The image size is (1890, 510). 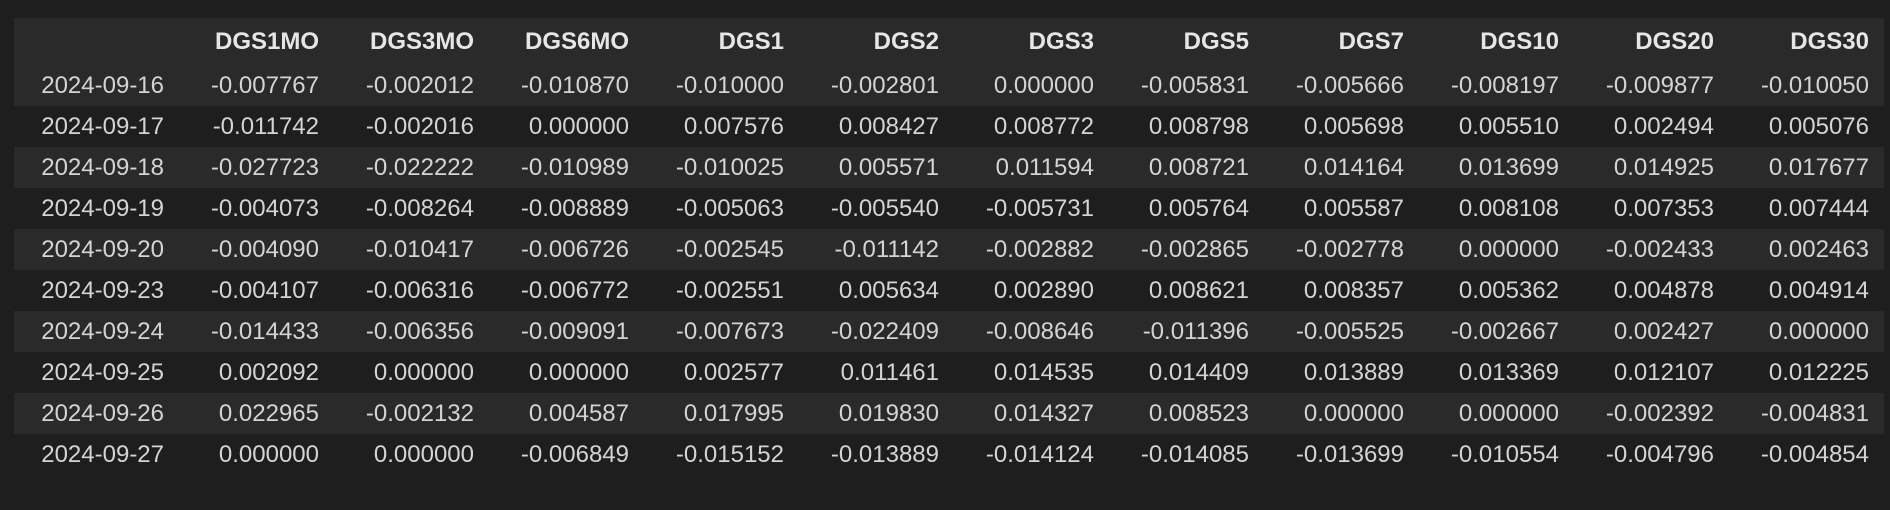 What do you see at coordinates (419, 208) in the screenshot?
I see `table-cell: -0.008264` at bounding box center [419, 208].